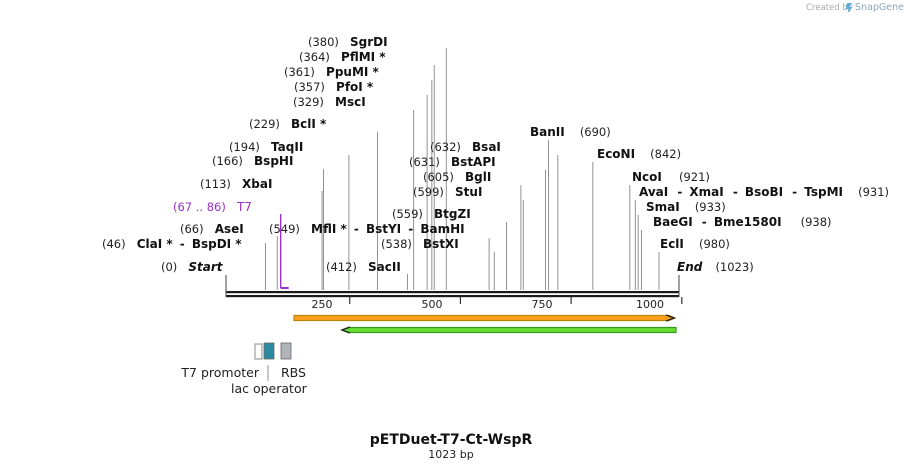 Image resolution: width=904 pixels, height=474 pixels. What do you see at coordinates (269, 351) in the screenshot?
I see `lac-operator-swatch` at bounding box center [269, 351].